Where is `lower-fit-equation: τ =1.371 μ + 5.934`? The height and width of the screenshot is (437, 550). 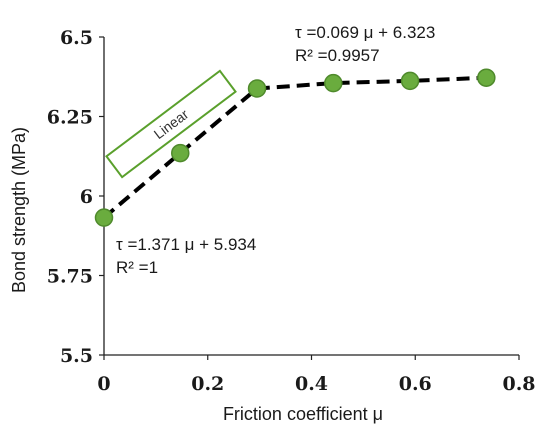 lower-fit-equation: τ =1.371 μ + 5.934 is located at coordinates (186, 244).